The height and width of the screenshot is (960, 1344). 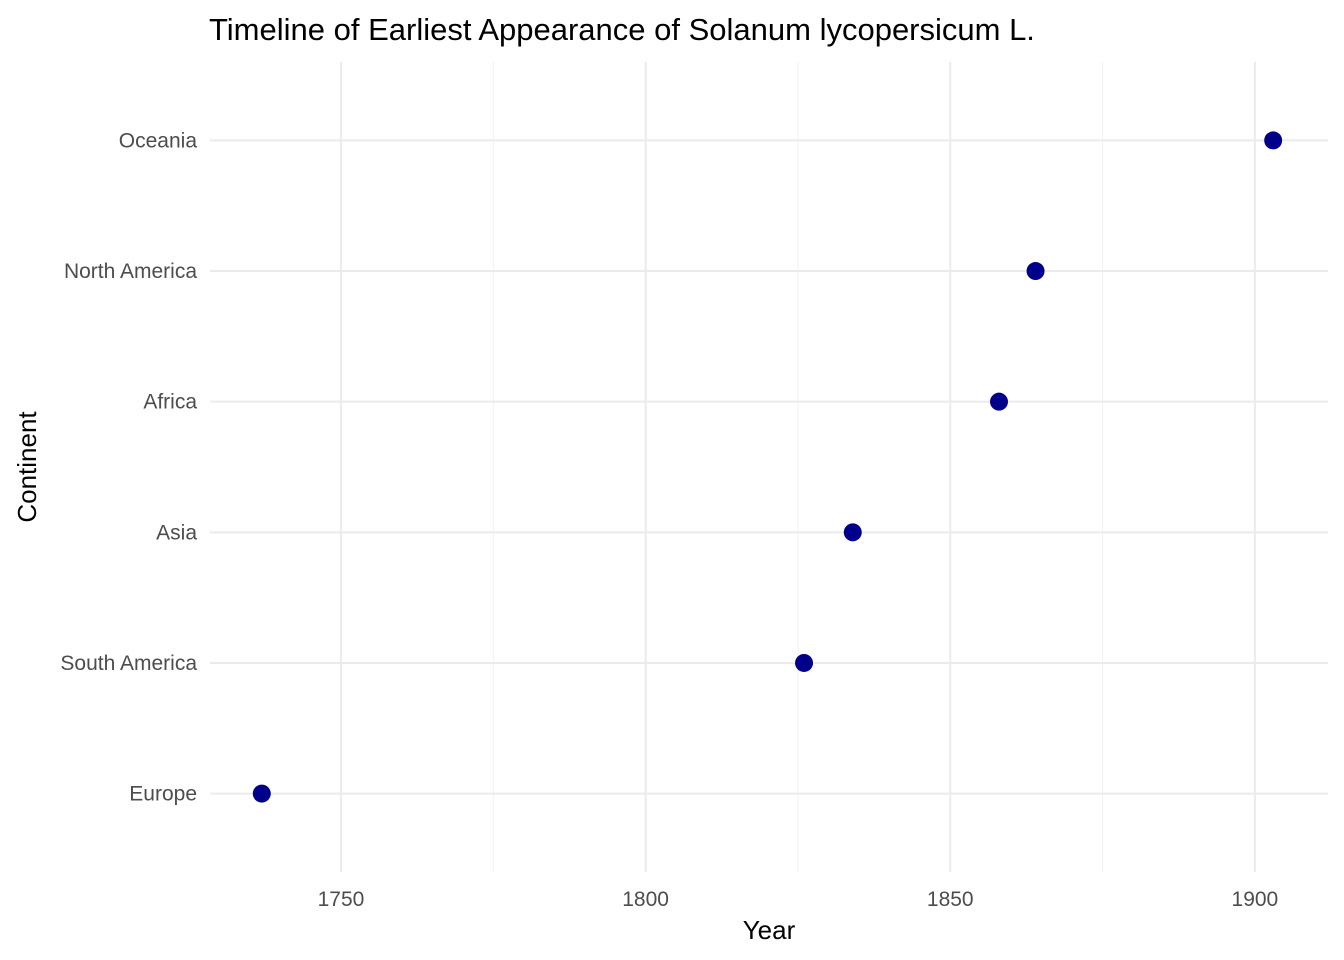 What do you see at coordinates (170, 402) in the screenshot?
I see `y-tick-label: Africa` at bounding box center [170, 402].